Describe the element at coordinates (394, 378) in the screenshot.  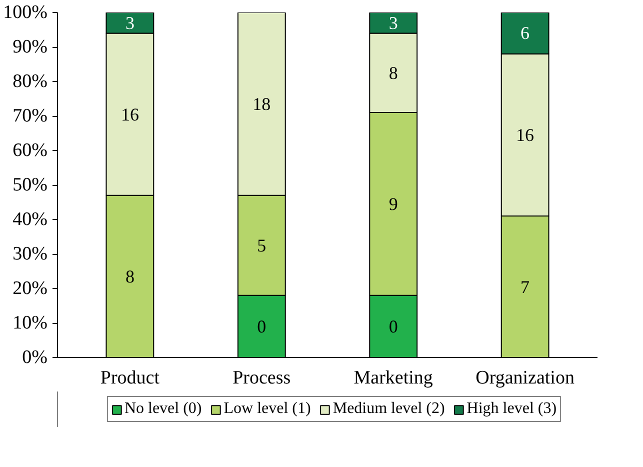
I see `x-tick-label: Marketing` at that location.